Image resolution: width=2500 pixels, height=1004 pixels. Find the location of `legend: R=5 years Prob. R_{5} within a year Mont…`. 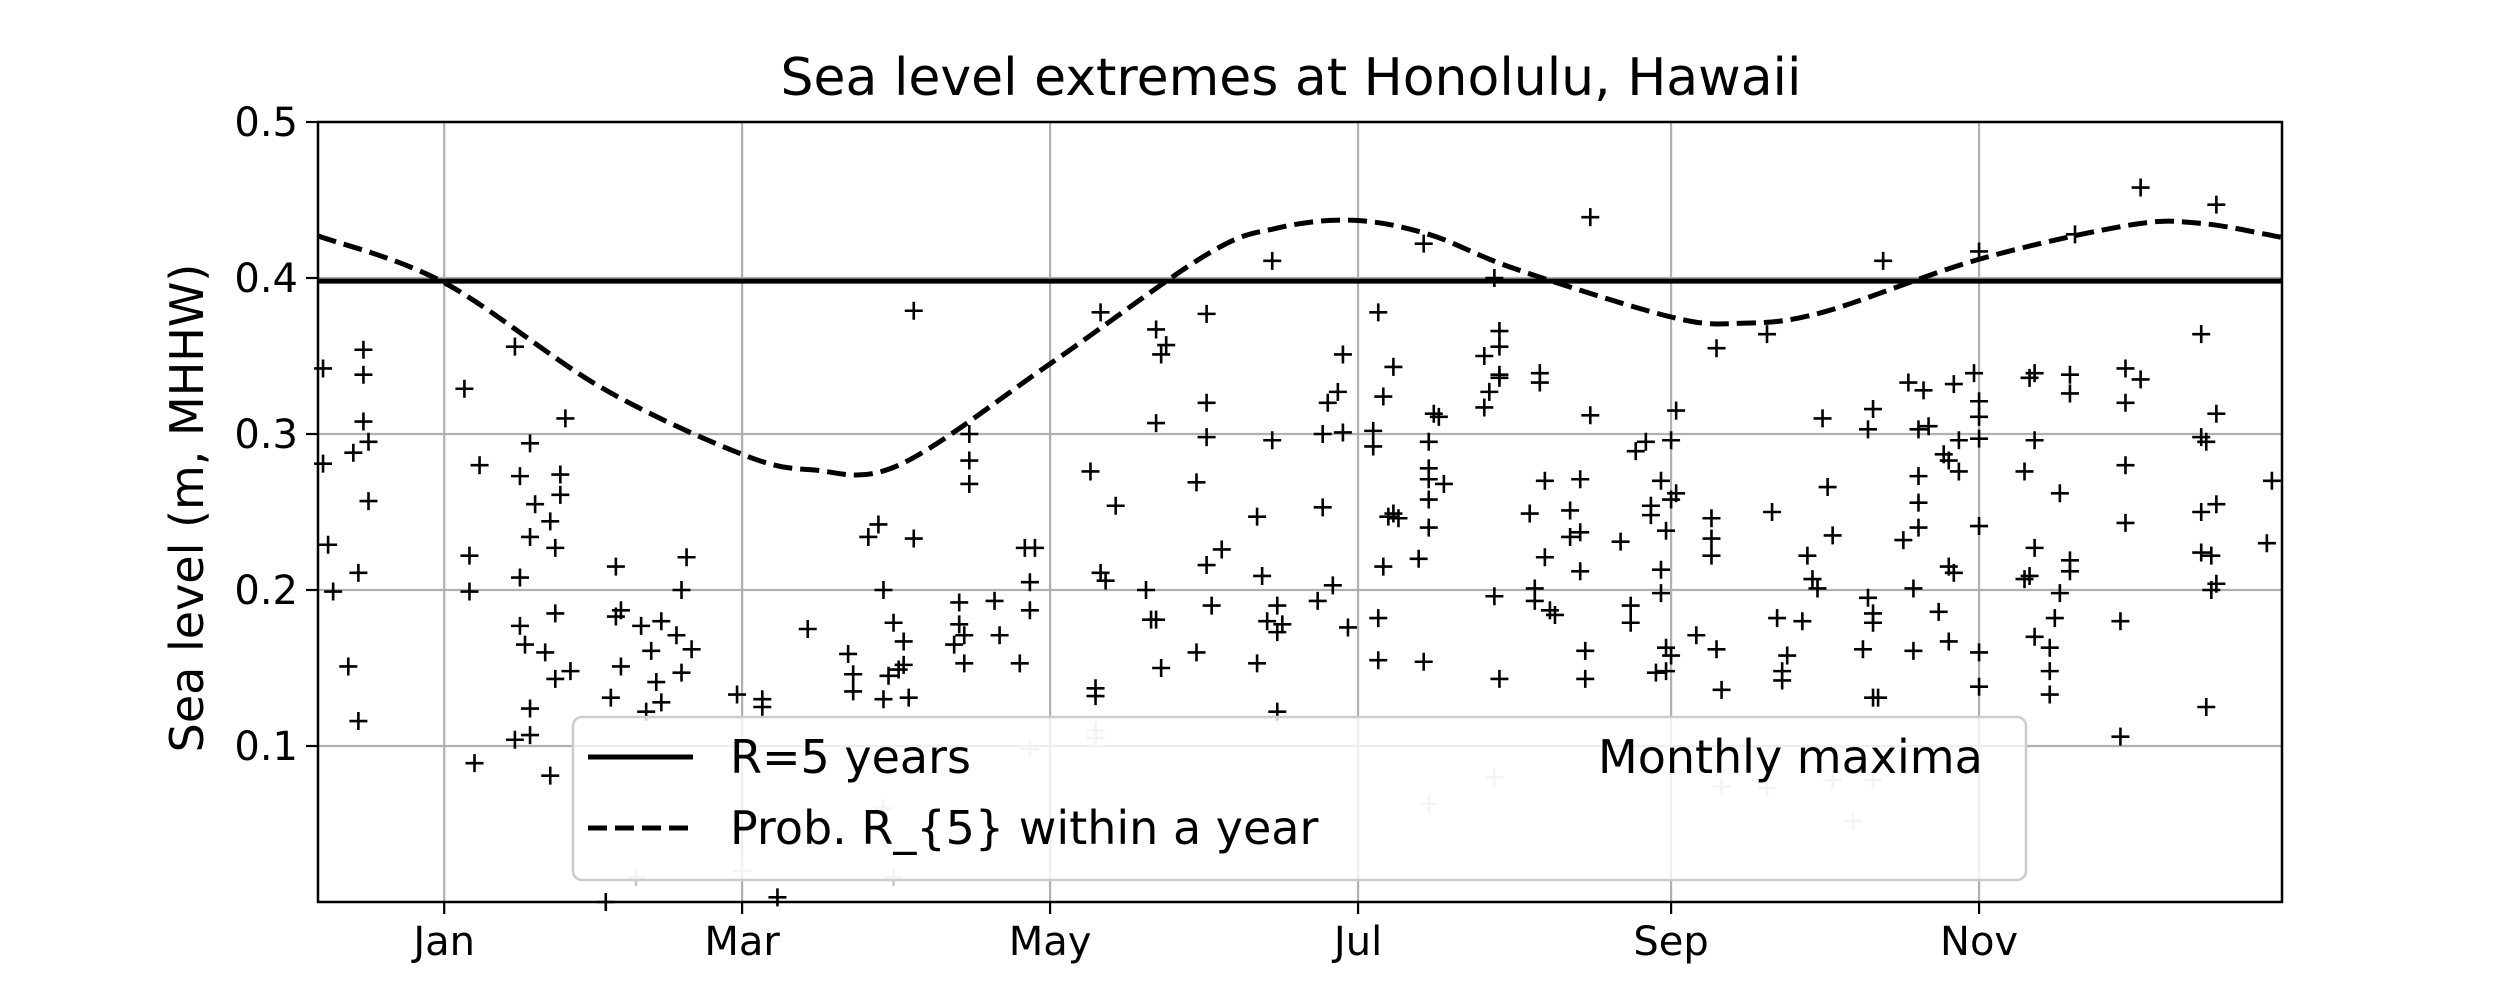

legend: R=5 years Prob. R_{5} within a year Mont… is located at coordinates (1299, 798).